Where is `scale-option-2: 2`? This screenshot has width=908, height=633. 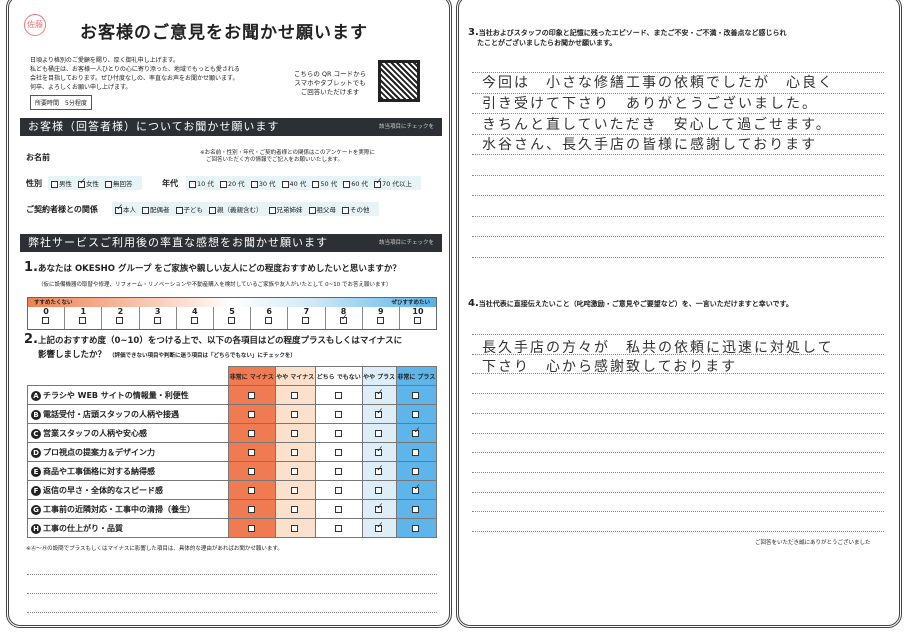 scale-option-2: 2 is located at coordinates (119, 318).